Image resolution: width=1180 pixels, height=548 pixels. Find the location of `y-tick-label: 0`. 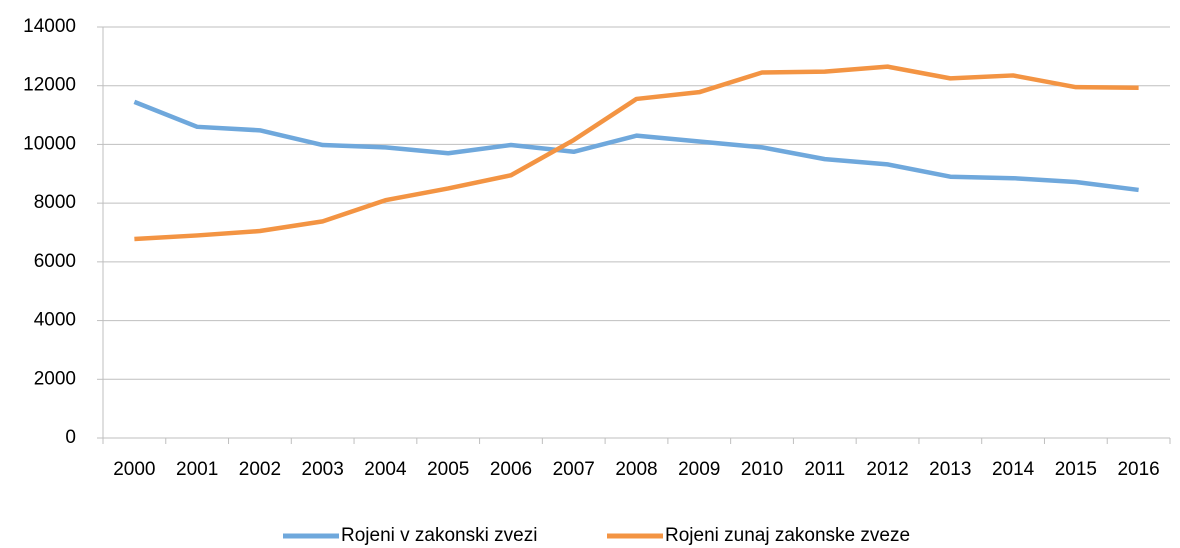

y-tick-label: 0 is located at coordinates (70, 437).